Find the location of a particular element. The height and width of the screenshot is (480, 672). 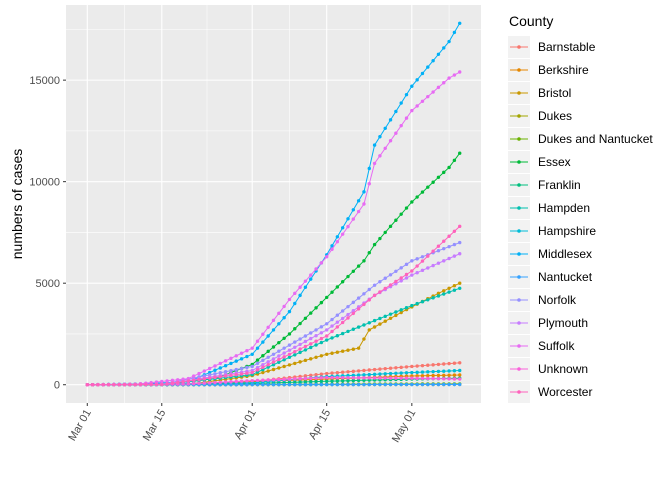

legend-label: Suffolk is located at coordinates (556, 346).